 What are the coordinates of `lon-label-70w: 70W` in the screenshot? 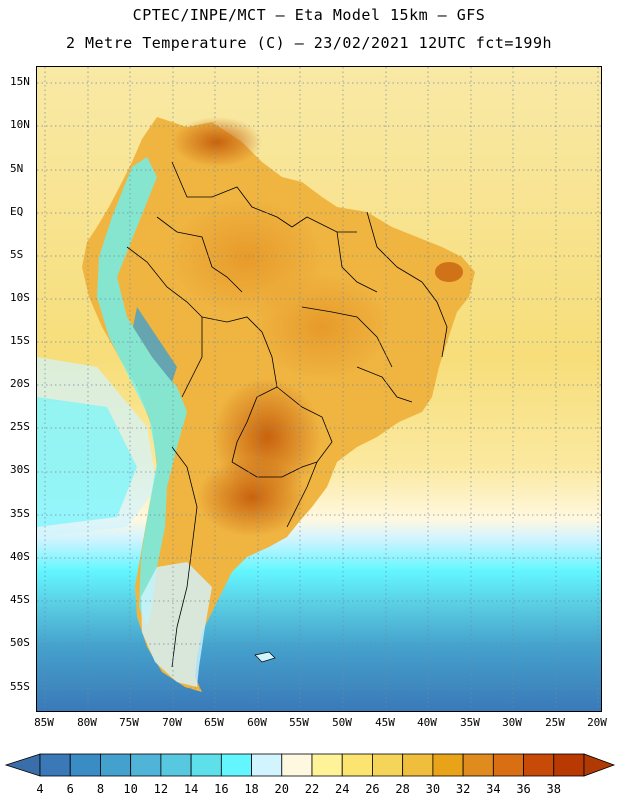 It's located at (172, 722).